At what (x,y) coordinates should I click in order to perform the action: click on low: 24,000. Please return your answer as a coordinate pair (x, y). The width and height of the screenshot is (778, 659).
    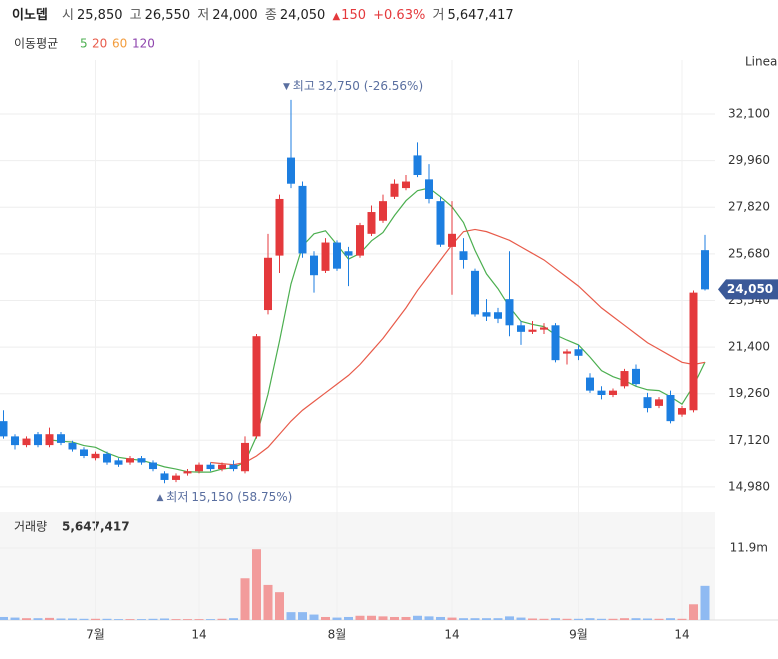
    Looking at the image, I should click on (235, 15).